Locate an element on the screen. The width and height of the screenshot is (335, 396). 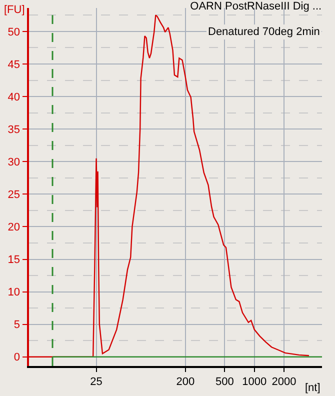
x-tick-label: 2000 is located at coordinates (284, 382).